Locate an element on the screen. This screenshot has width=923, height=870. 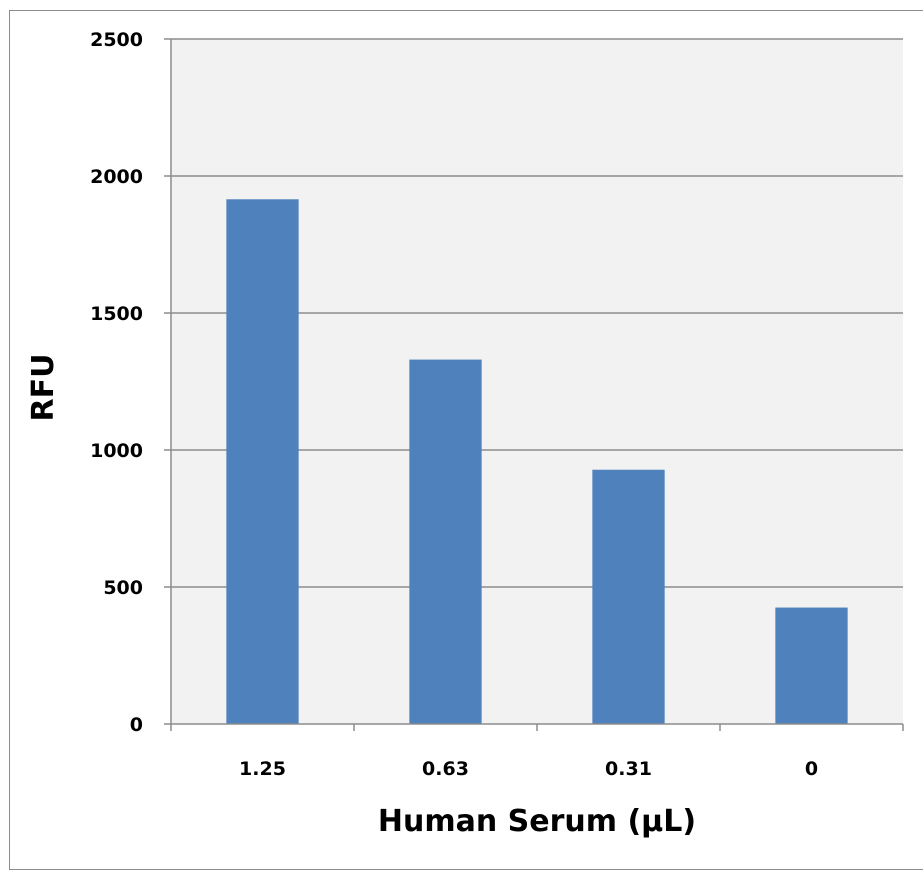
x-axis-title: Human Serum (µL) is located at coordinates (537, 821).